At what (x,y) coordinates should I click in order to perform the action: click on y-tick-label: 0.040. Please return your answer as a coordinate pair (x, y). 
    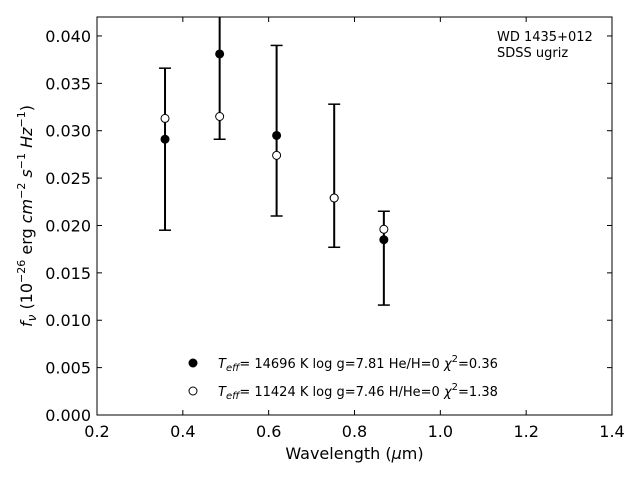
    Looking at the image, I should click on (68, 36).